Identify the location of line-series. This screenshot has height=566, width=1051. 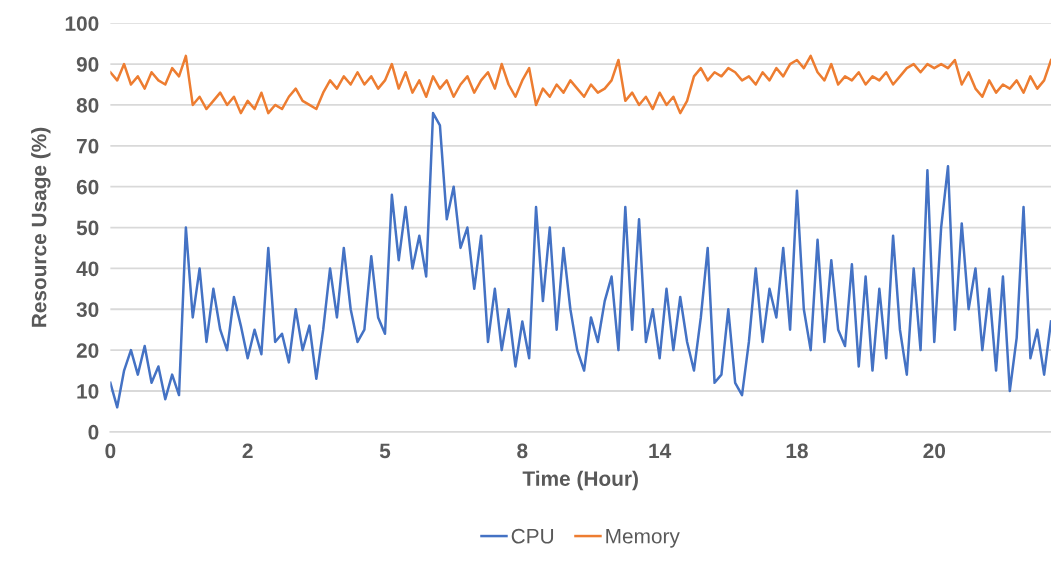
(580, 84).